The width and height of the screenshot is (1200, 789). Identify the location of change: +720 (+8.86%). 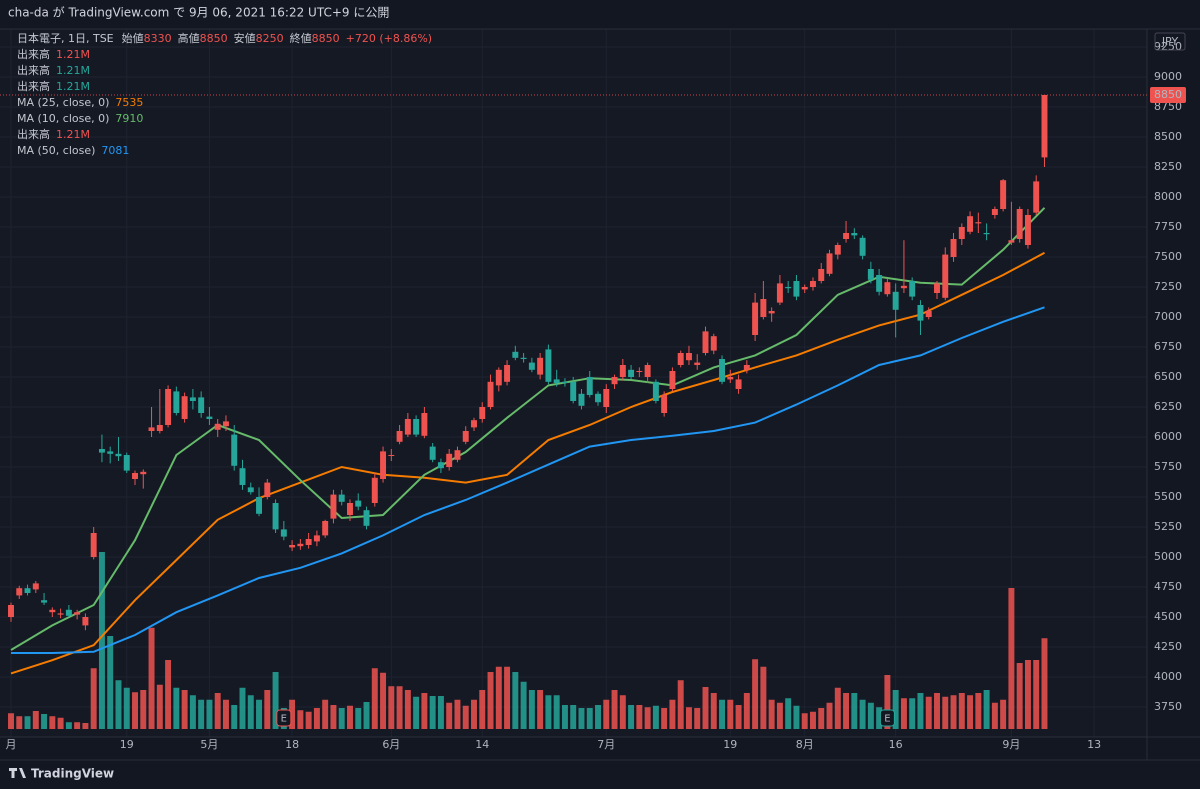
(389, 38).